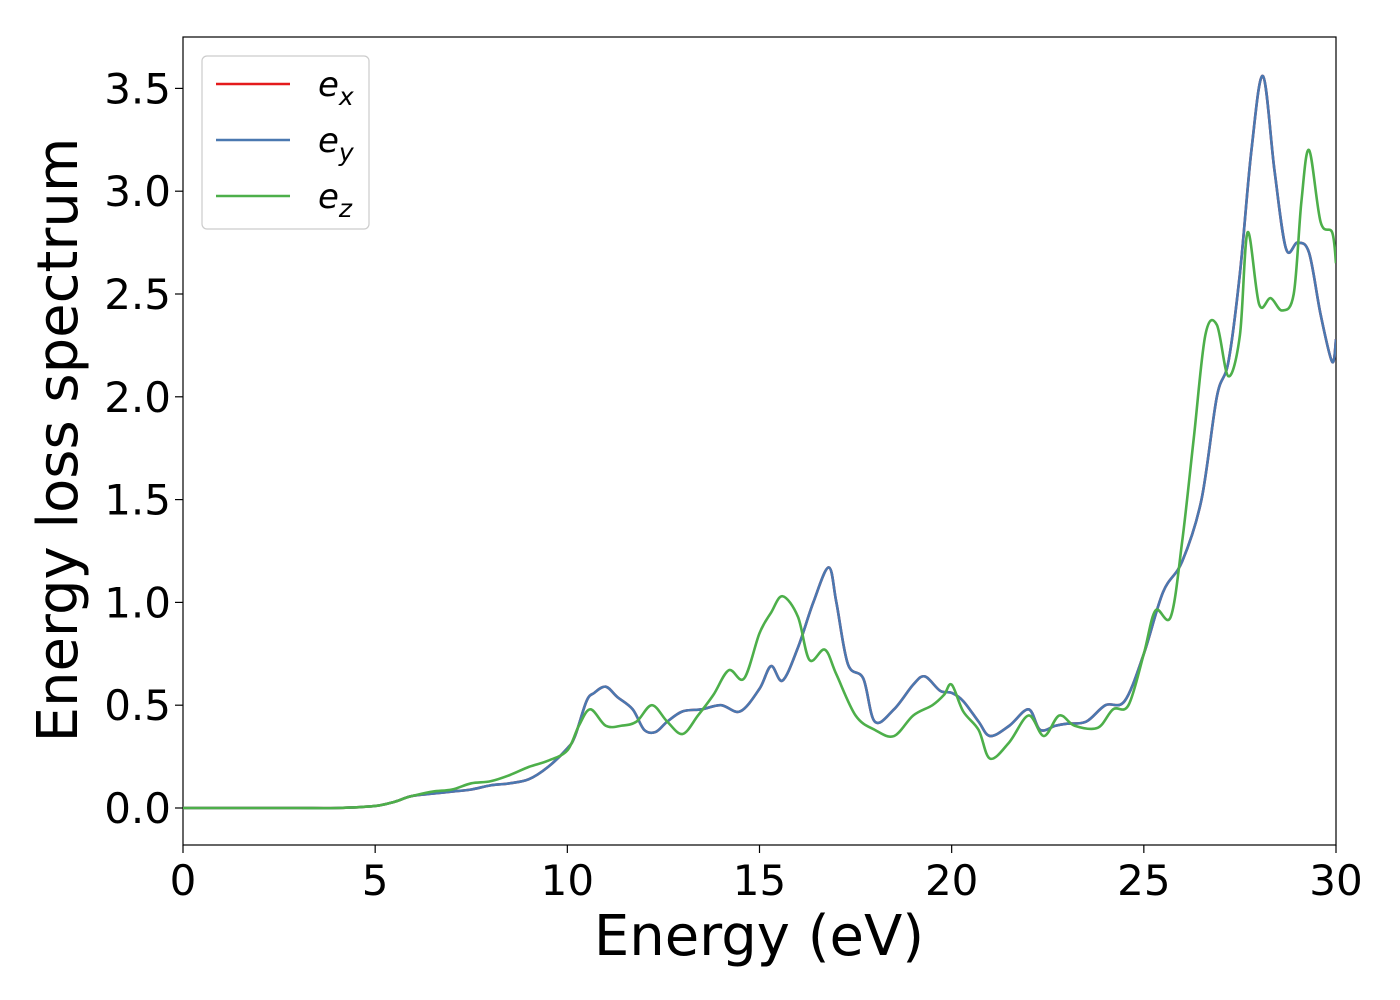 The width and height of the screenshot is (1400, 1000). Describe the element at coordinates (375, 880) in the screenshot. I see `x-tick-label: 5` at that location.